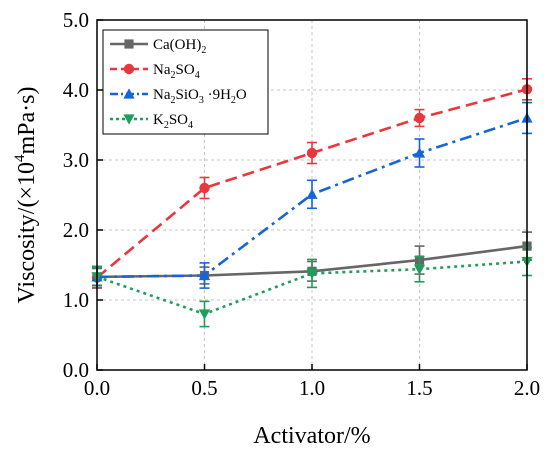 Image resolution: width=550 pixels, height=453 pixels. I want to click on legend-entry: K2SO4, so click(151, 121).